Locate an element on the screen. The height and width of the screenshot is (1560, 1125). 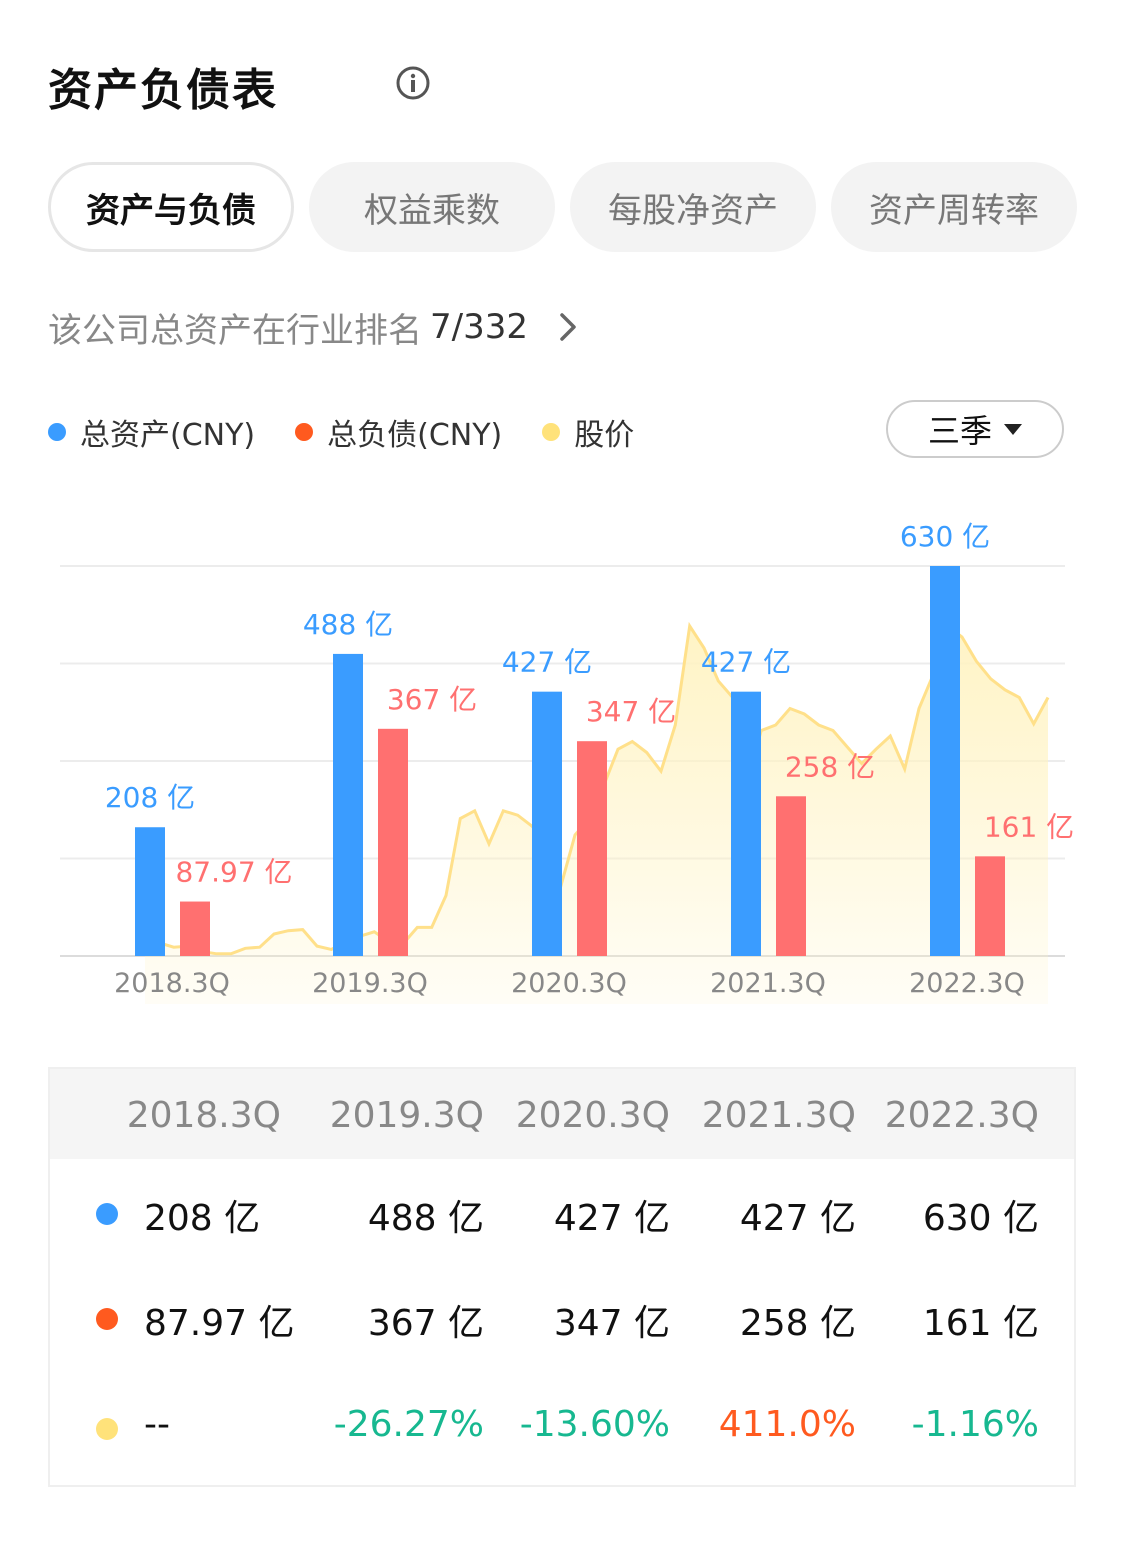
data-label-liabilities: 367 亿 is located at coordinates (432, 699).